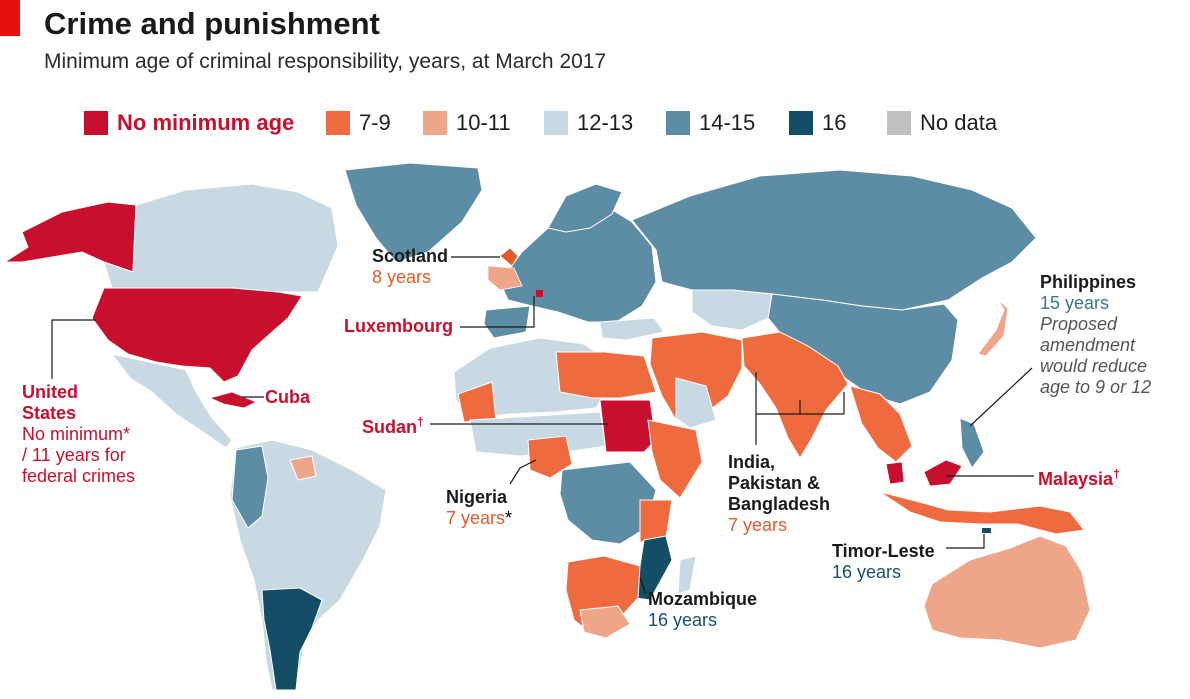 This screenshot has width=1190, height=699. What do you see at coordinates (358, 123) in the screenshot?
I see `legend-item-7-9: 7-9` at bounding box center [358, 123].